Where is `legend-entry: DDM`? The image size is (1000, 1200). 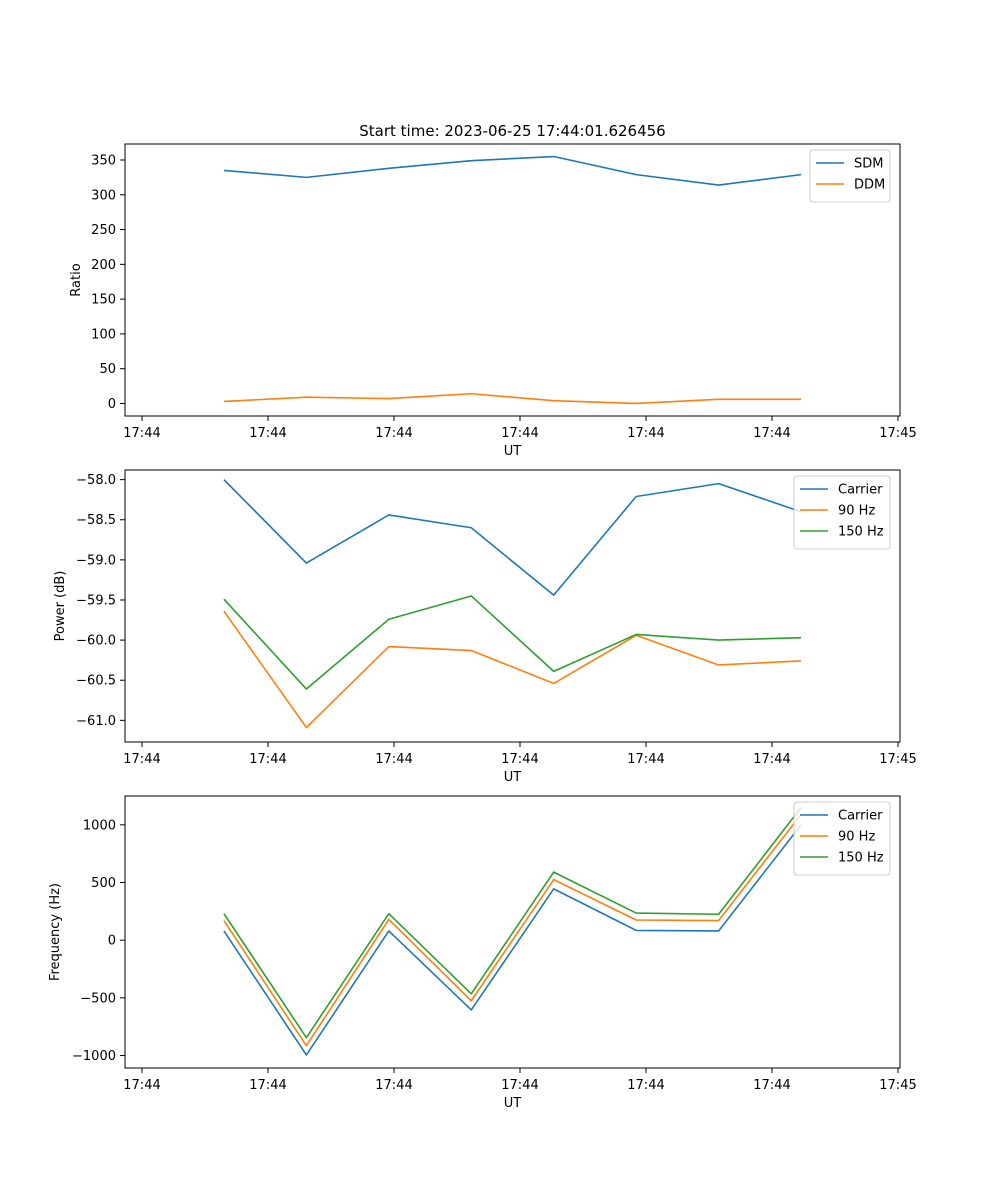
legend-entry: DDM is located at coordinates (869, 185).